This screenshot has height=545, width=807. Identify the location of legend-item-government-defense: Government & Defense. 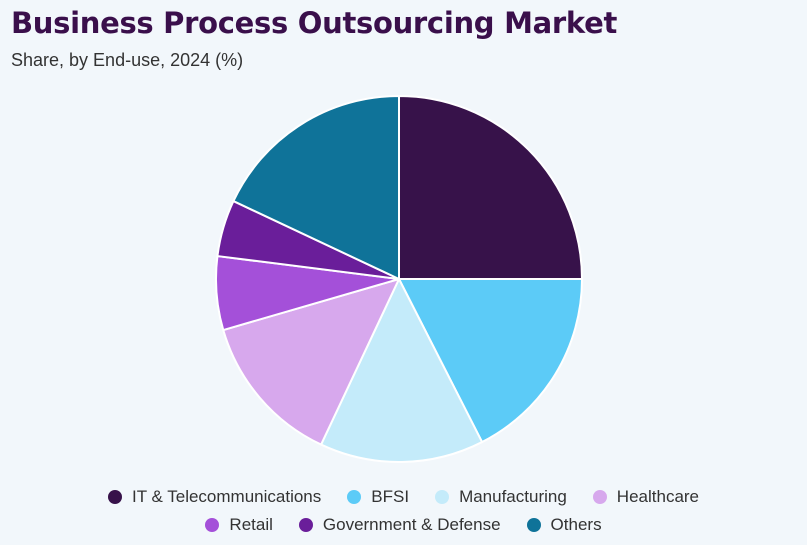
(399, 525).